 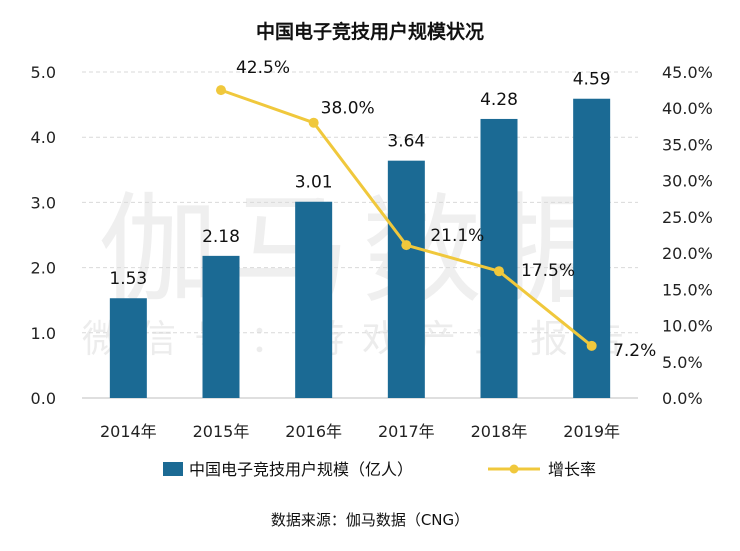 I want to click on source-note: 数据来源：伽马数据（CNG）, so click(x=370, y=520).